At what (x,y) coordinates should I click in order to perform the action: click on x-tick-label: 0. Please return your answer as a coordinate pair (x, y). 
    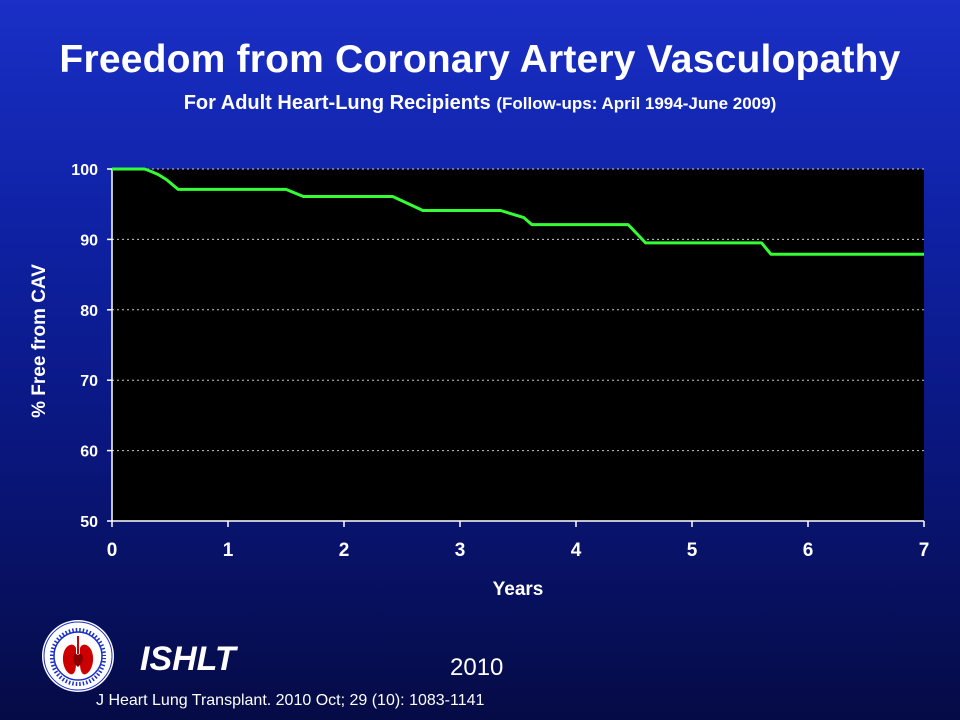
    Looking at the image, I should click on (112, 550).